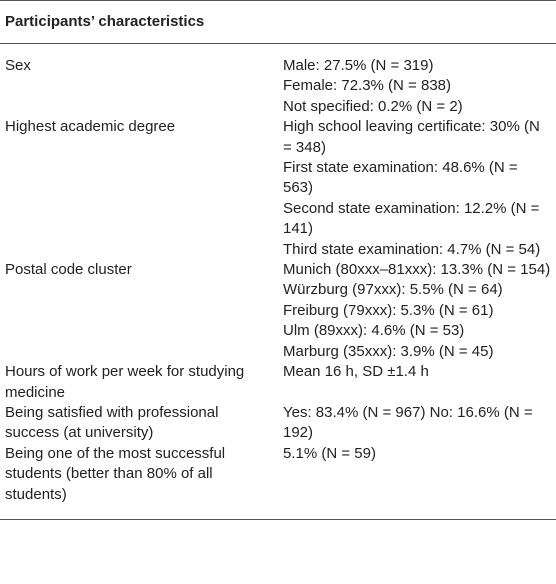  What do you see at coordinates (417, 270) in the screenshot?
I see `value-line: Munich (80xxx–81xxx): 13.3% (N = 154)` at bounding box center [417, 270].